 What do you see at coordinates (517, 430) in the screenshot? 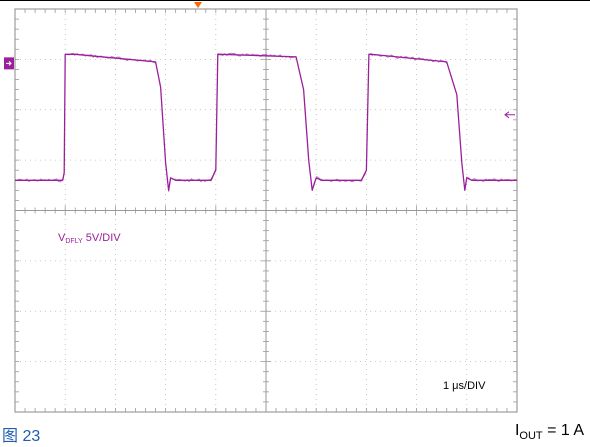
I see `condition-main: I` at bounding box center [517, 430].